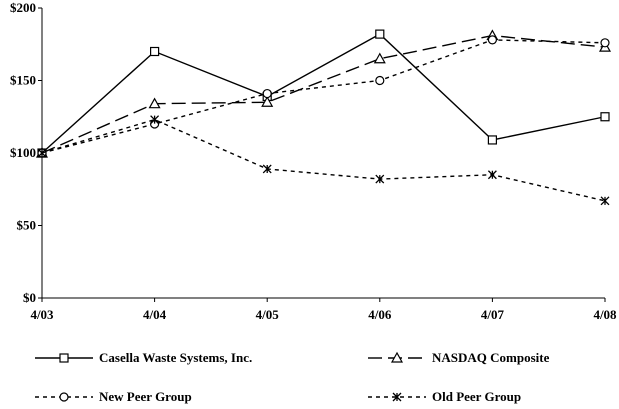 The width and height of the screenshot is (619, 409). Describe the element at coordinates (23, 80) in the screenshot. I see `y-tick-label: $150` at that location.